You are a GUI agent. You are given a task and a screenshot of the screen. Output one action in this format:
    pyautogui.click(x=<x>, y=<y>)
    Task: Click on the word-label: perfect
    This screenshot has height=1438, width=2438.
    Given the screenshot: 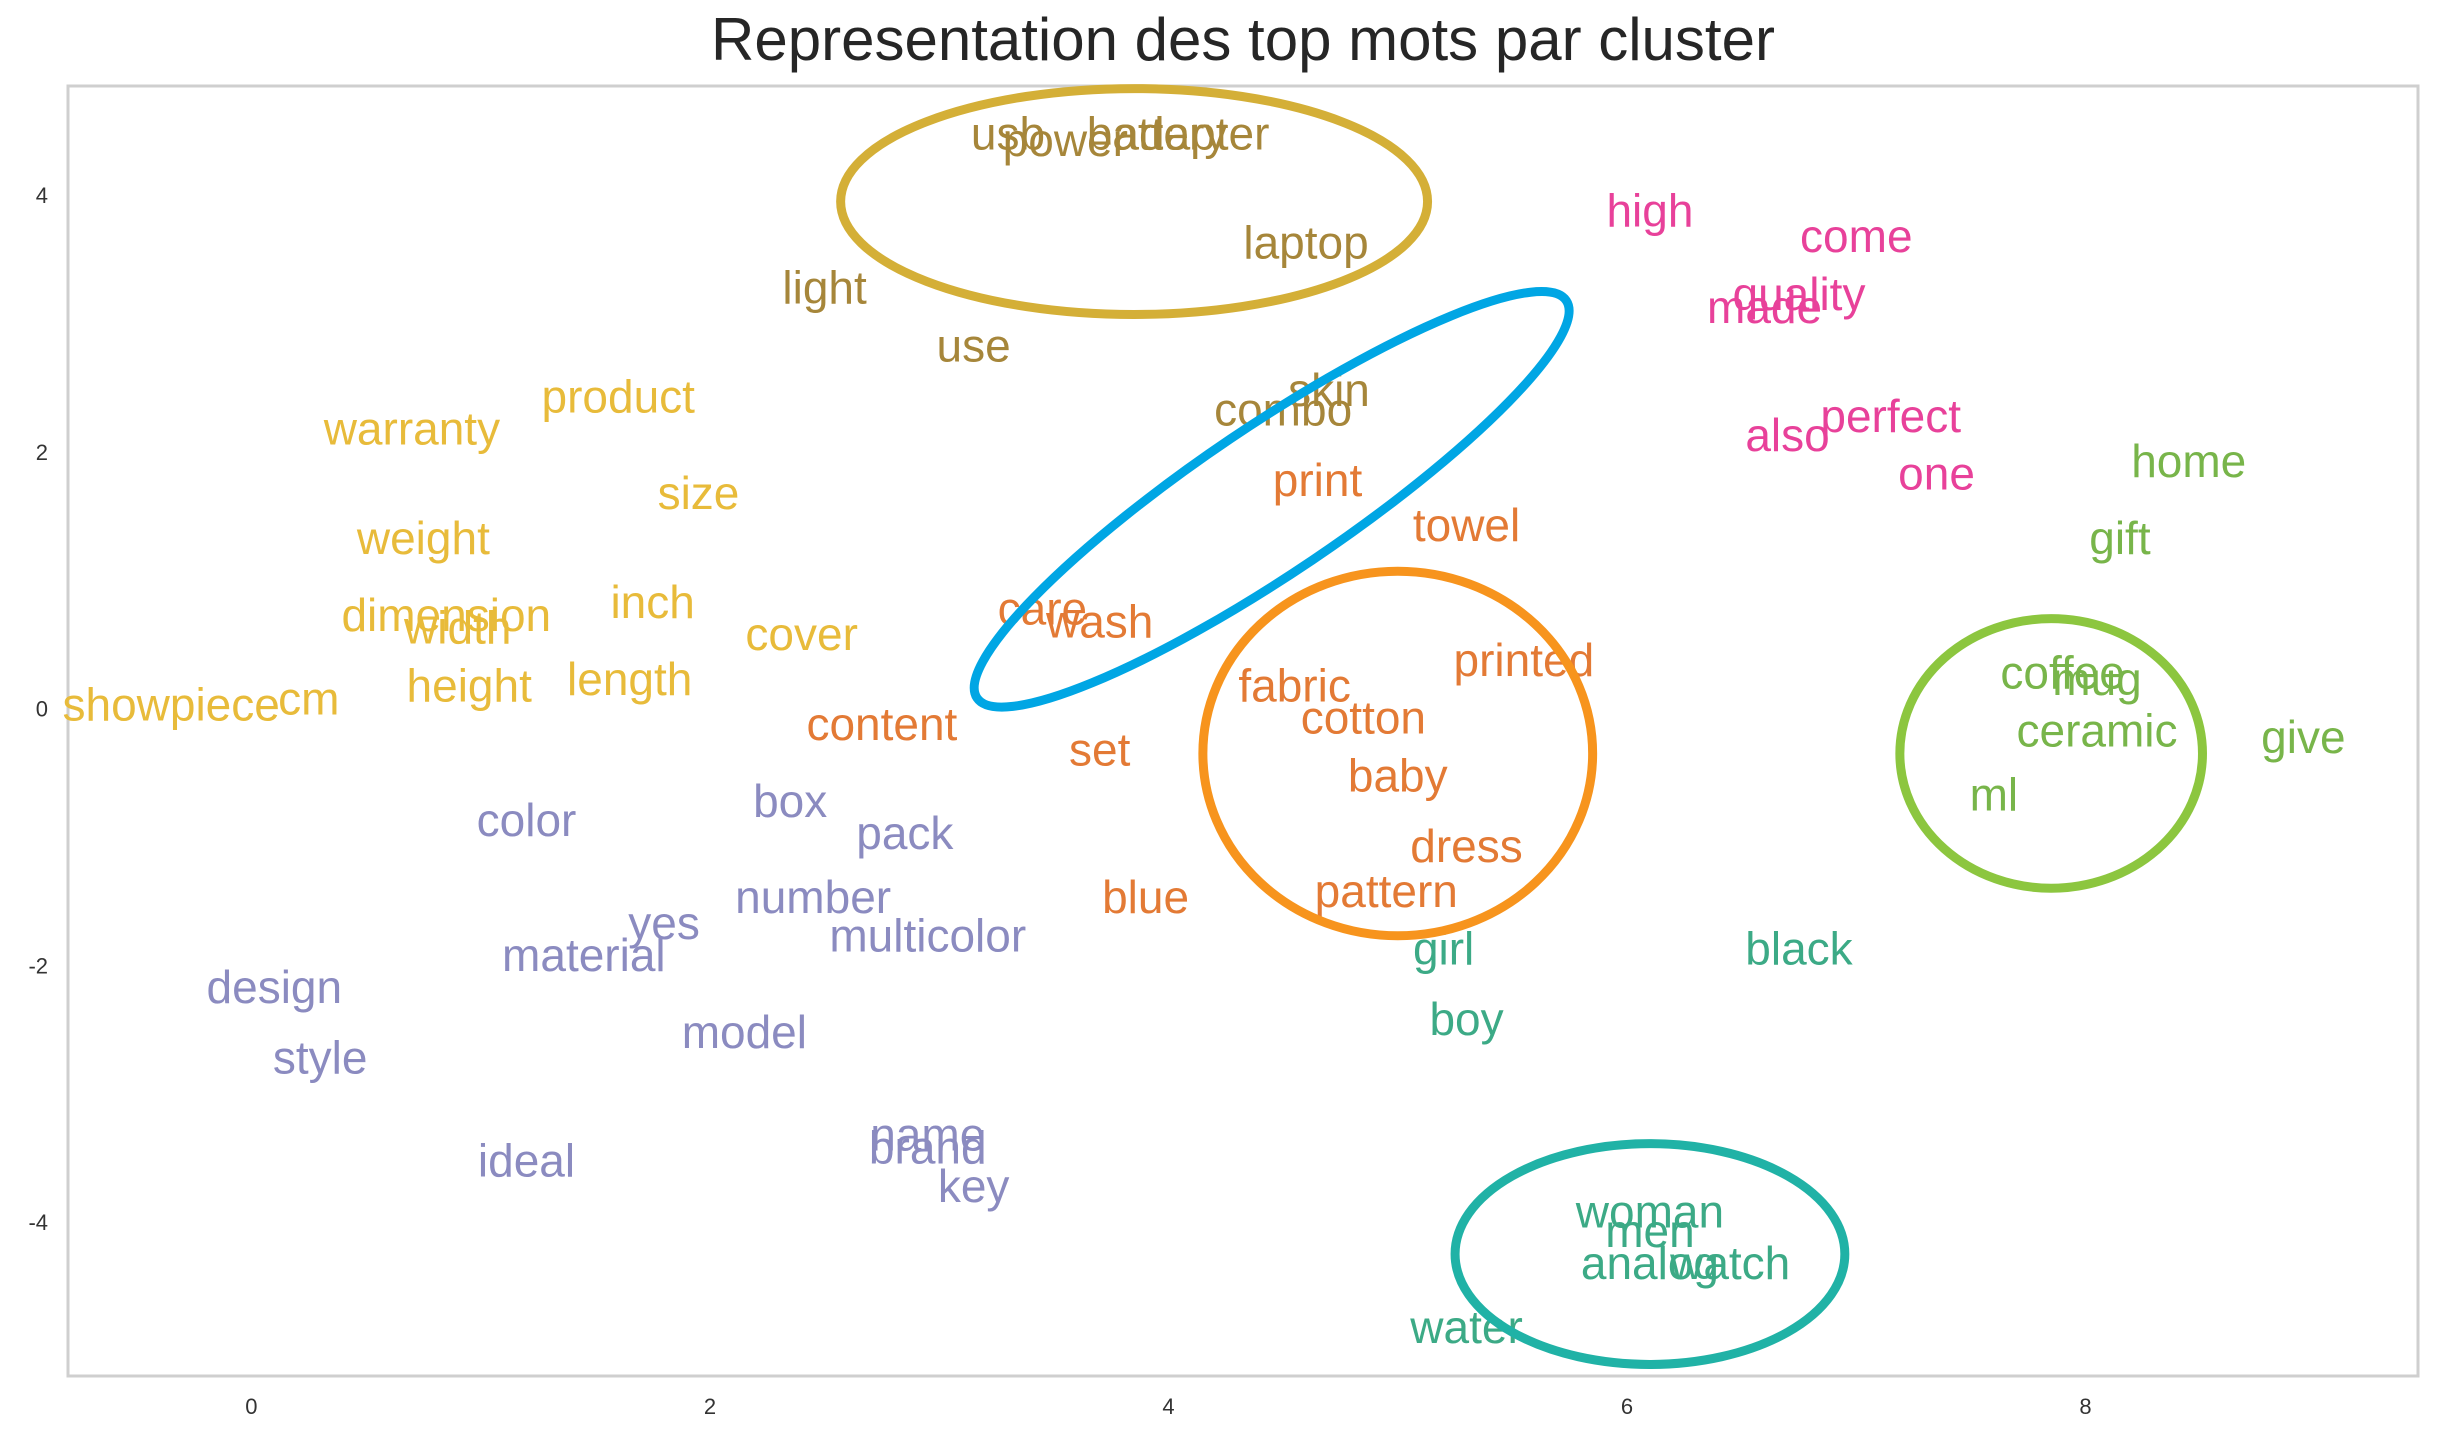 What is the action you would take?
    pyautogui.click(x=1890, y=416)
    